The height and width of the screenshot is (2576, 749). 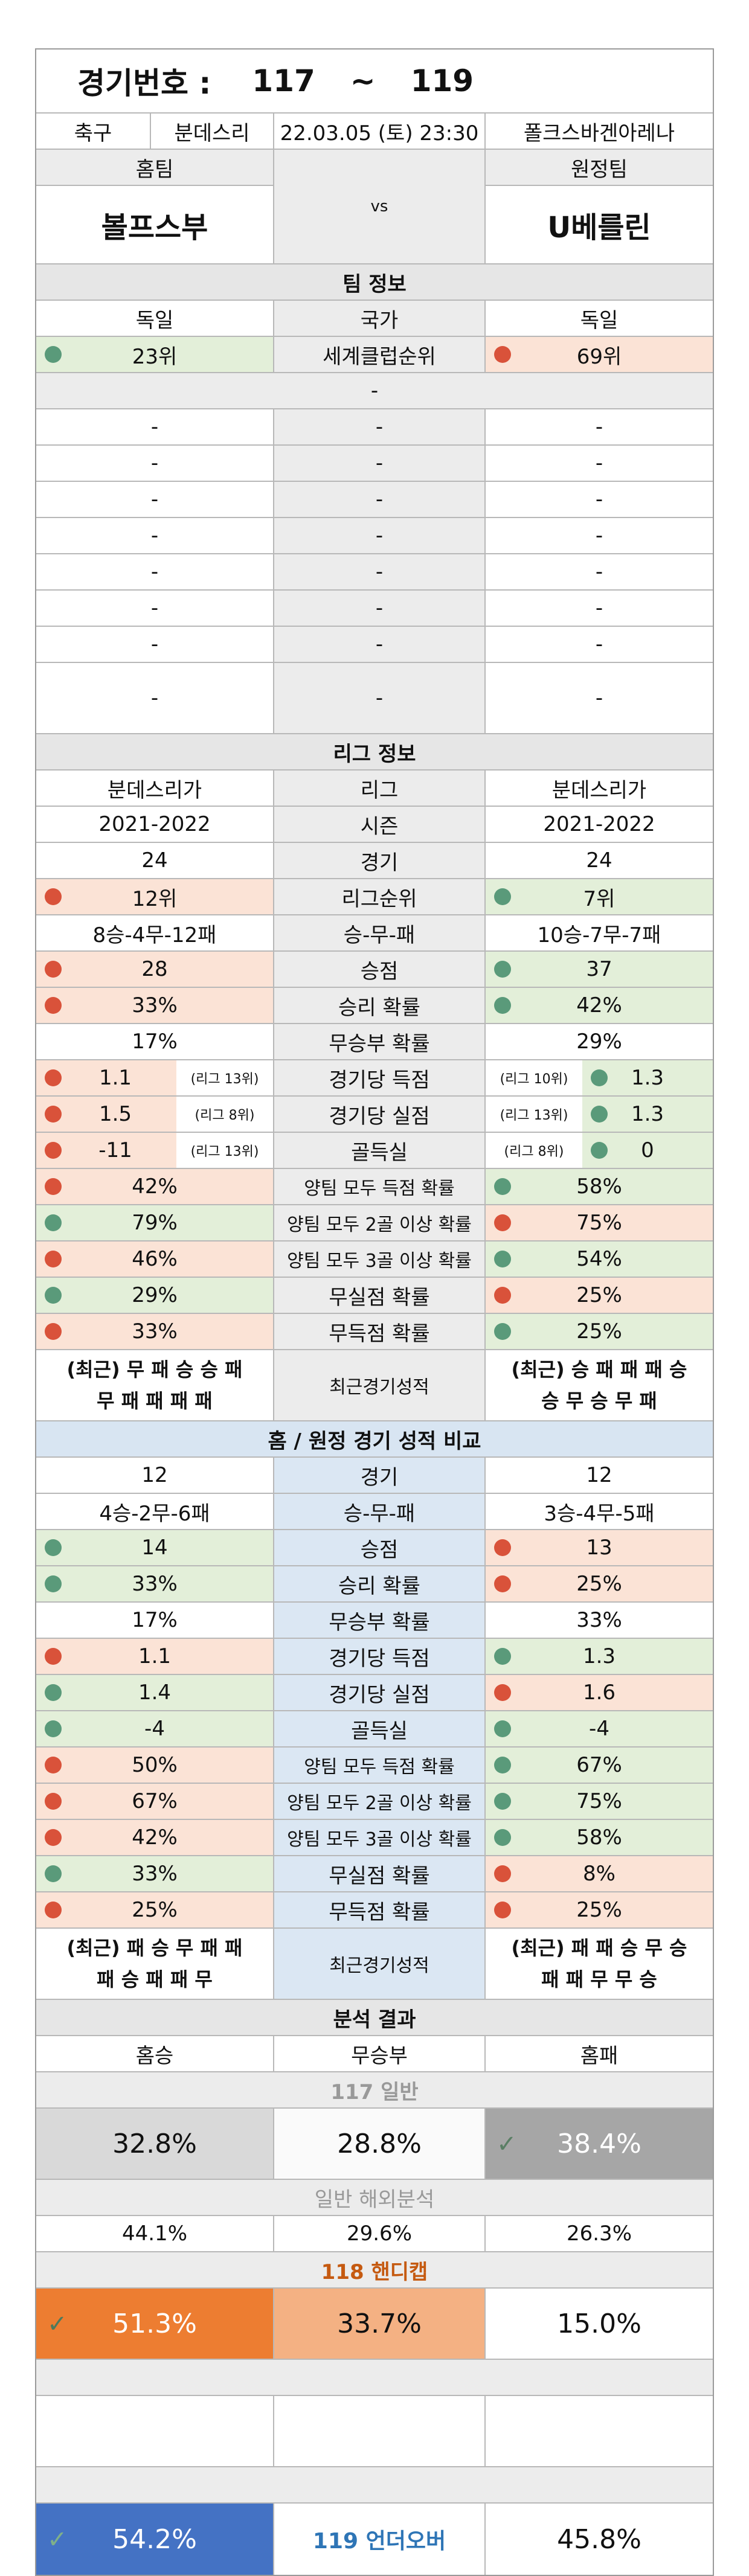 I want to click on stat-row: 42% 양팀 모두 3골 이상 확률 58%, so click(x=374, y=1838).